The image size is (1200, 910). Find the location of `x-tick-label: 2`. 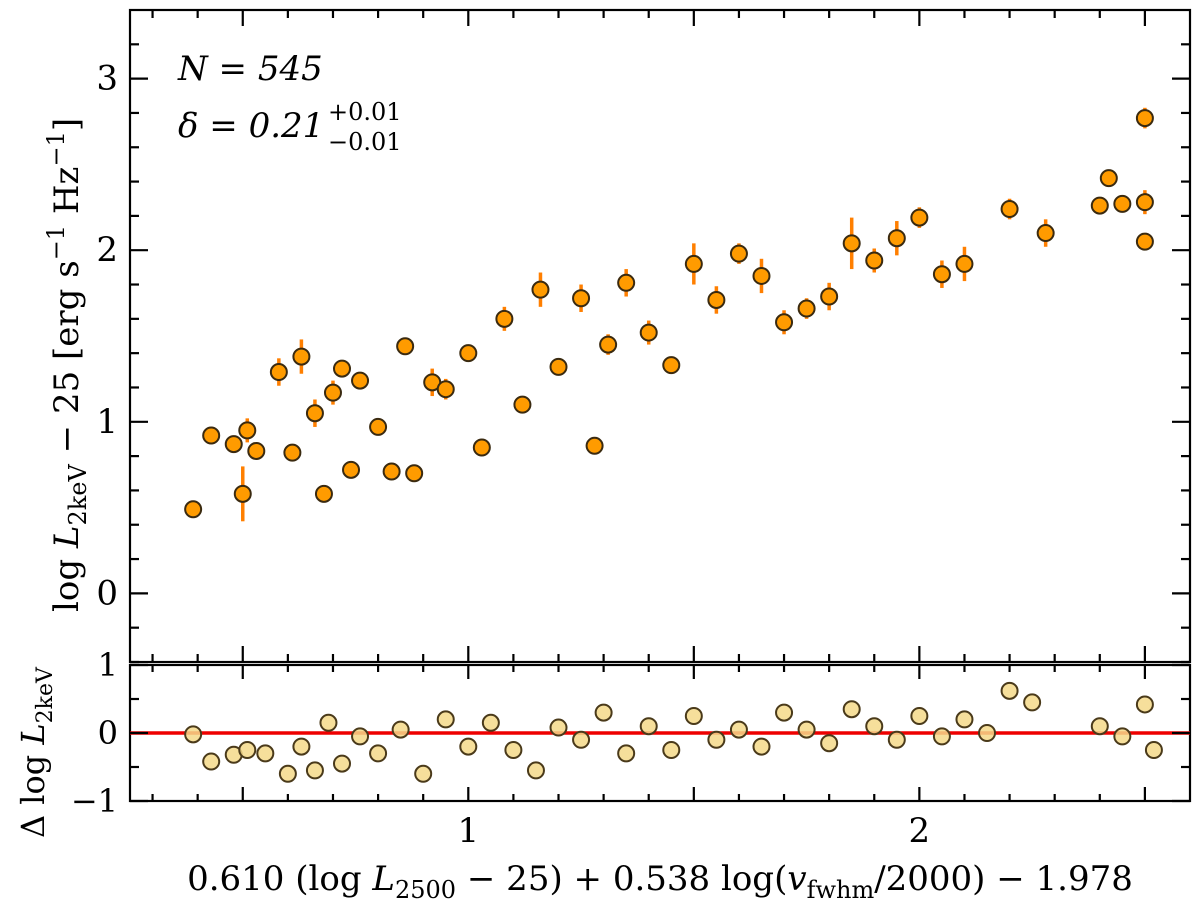

x-tick-label: 2 is located at coordinates (920, 831).